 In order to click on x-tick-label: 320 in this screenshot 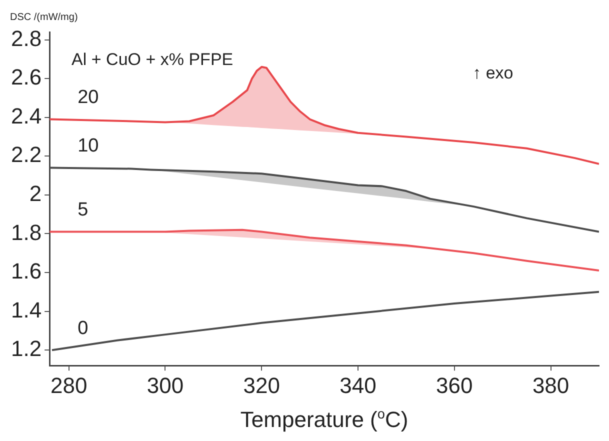, I will do `click(261, 385)`.